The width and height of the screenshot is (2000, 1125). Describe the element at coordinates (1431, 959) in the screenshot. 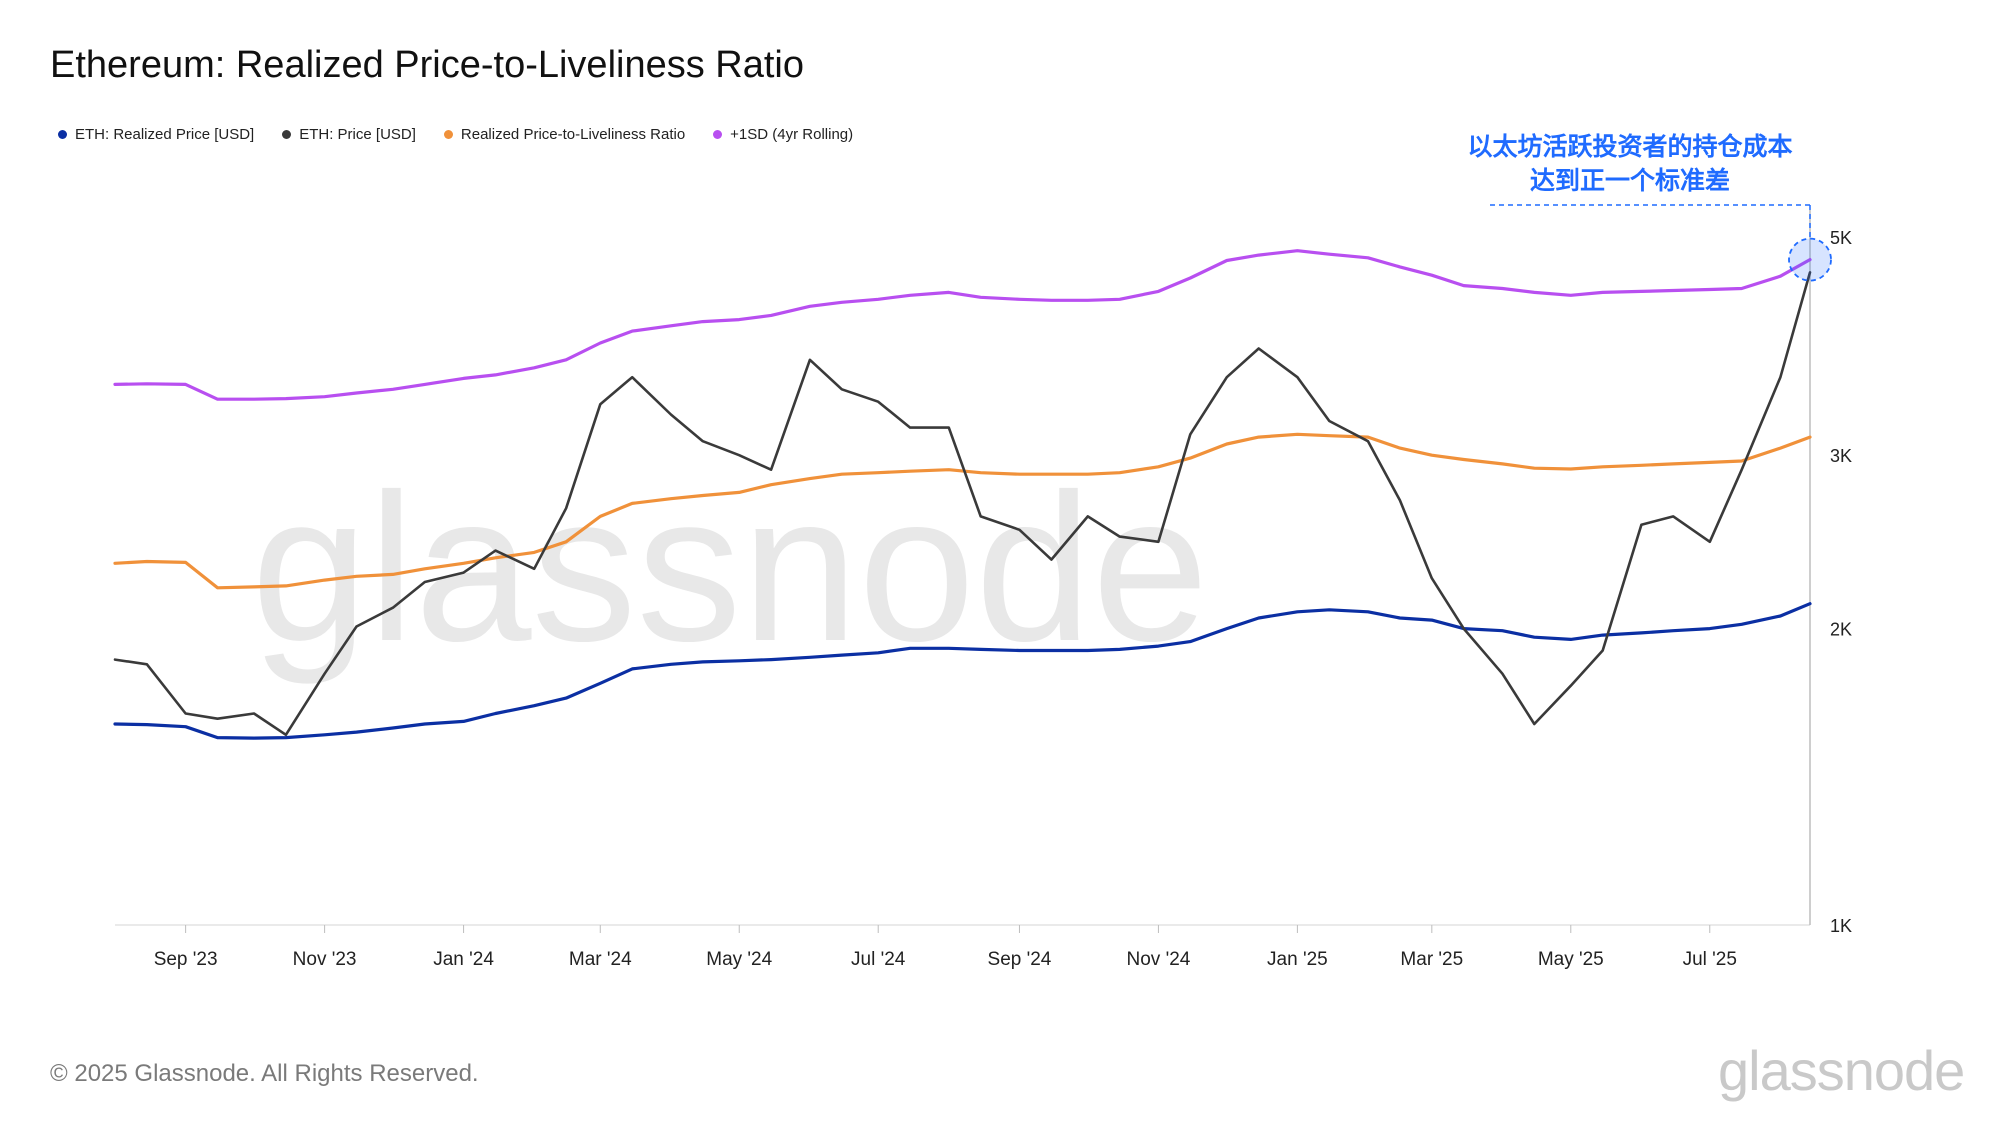

I see `x-tick-label: Mar '25` at that location.